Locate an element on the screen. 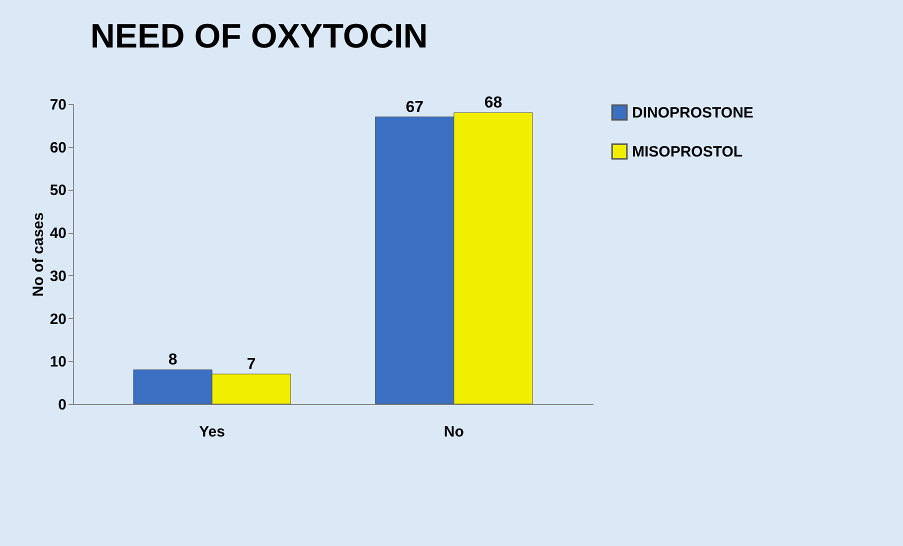 Image resolution: width=903 pixels, height=546 pixels. chart-title: NEED OF OXYTOCIN is located at coordinates (259, 37).